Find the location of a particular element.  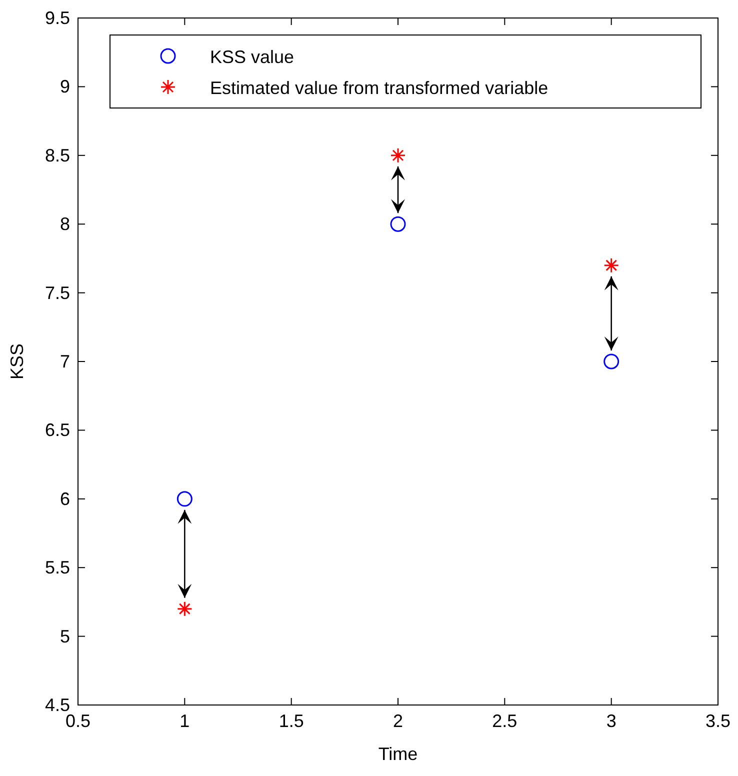

y-tick-label: 6.5 is located at coordinates (57, 430).